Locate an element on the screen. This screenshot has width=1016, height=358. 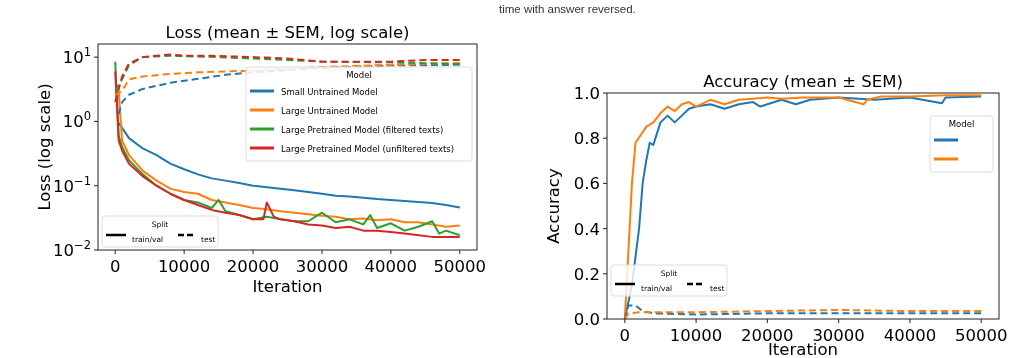
y-tick-label: 0.2 is located at coordinates (586, 274).